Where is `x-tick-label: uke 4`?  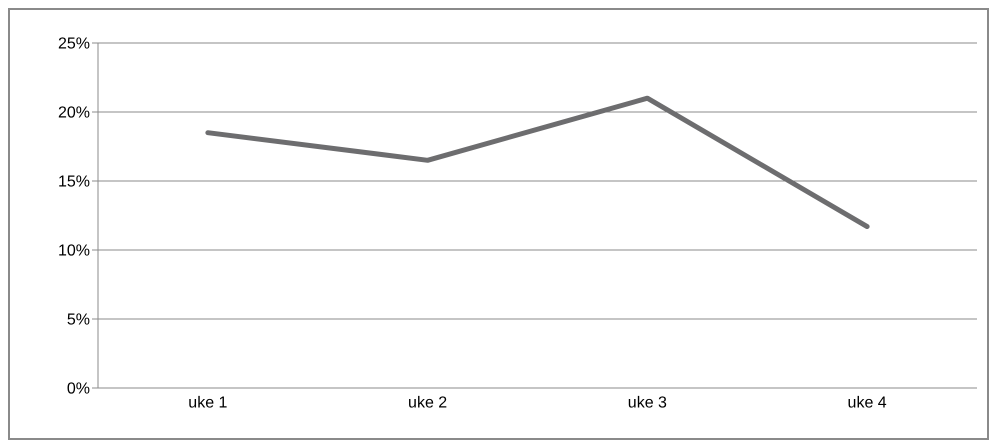
x-tick-label: uke 4 is located at coordinates (867, 403).